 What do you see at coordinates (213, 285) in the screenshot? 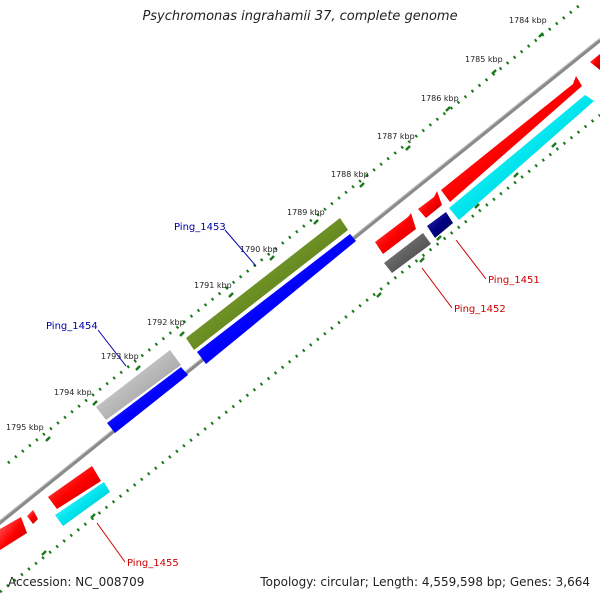
I see `tick-label: 1791 kbp` at bounding box center [213, 285].